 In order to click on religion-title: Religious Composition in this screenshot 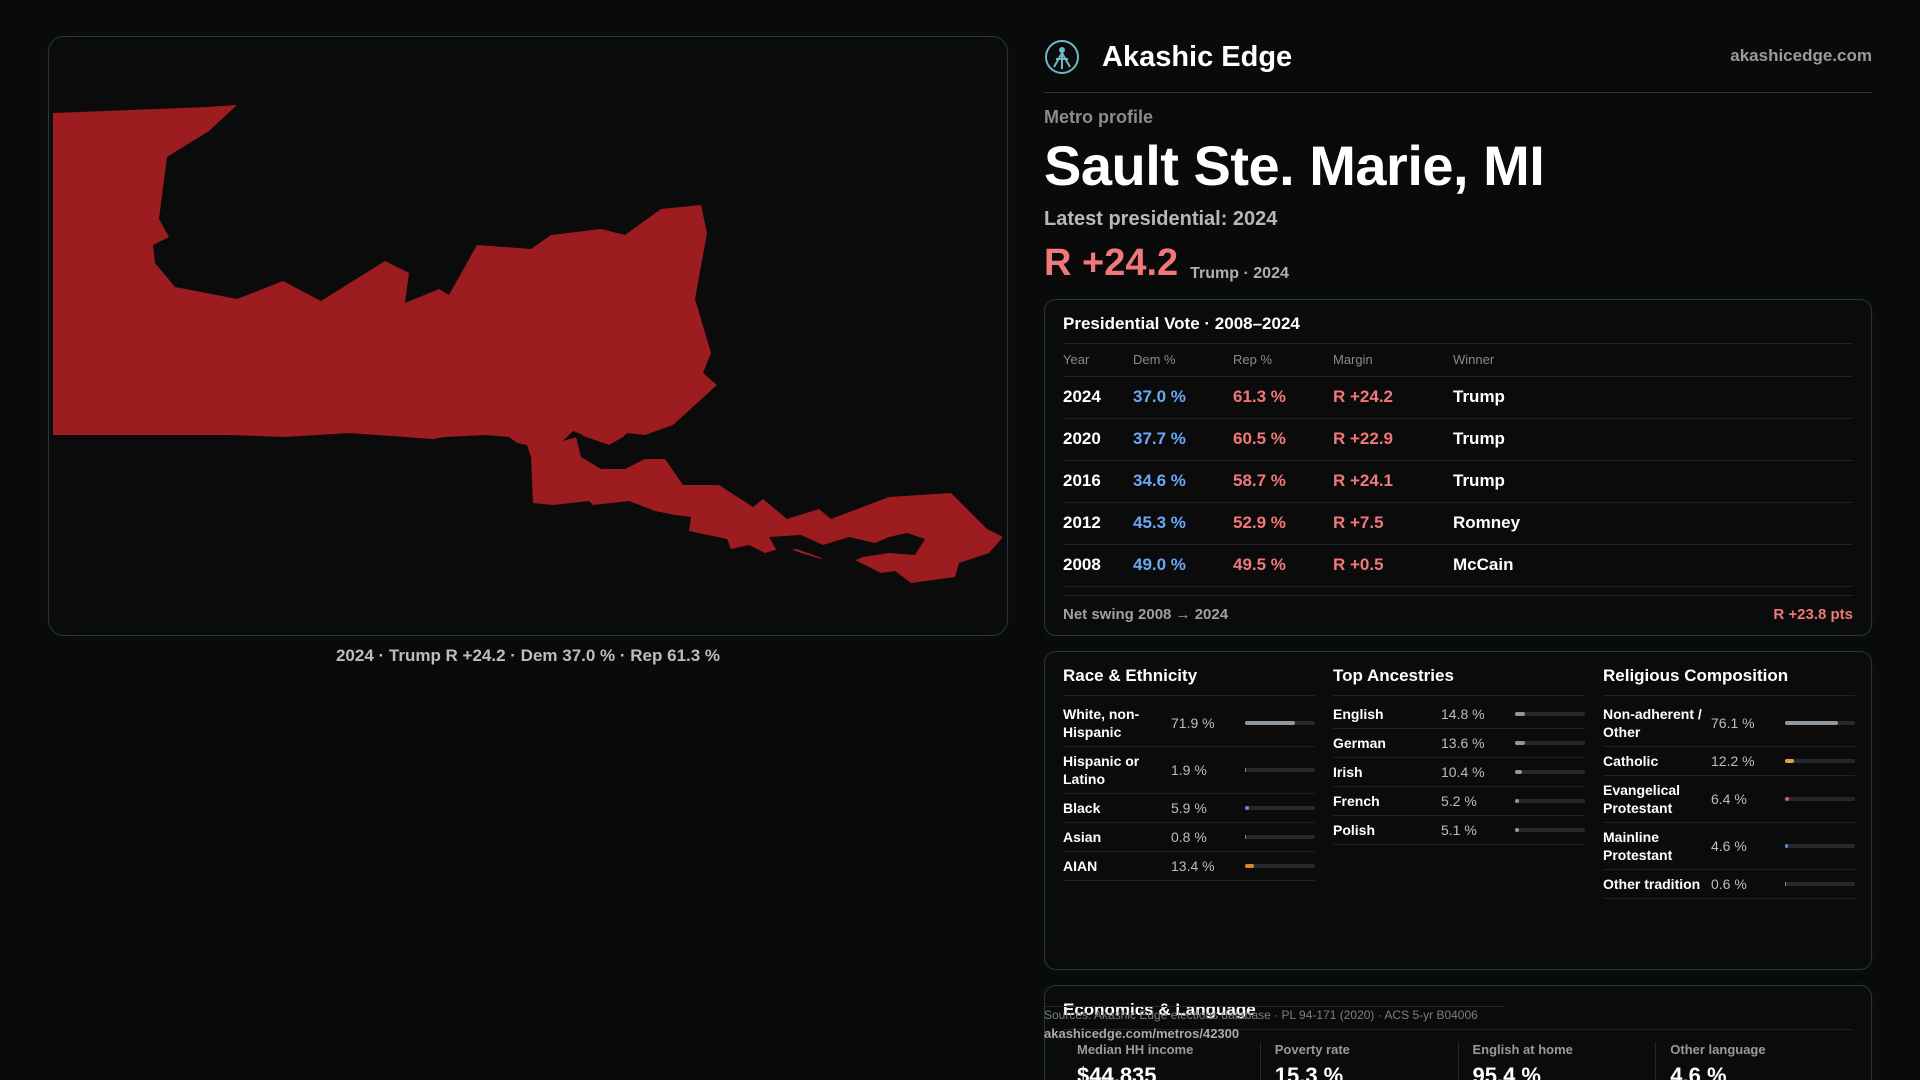, I will do `click(1729, 681)`.